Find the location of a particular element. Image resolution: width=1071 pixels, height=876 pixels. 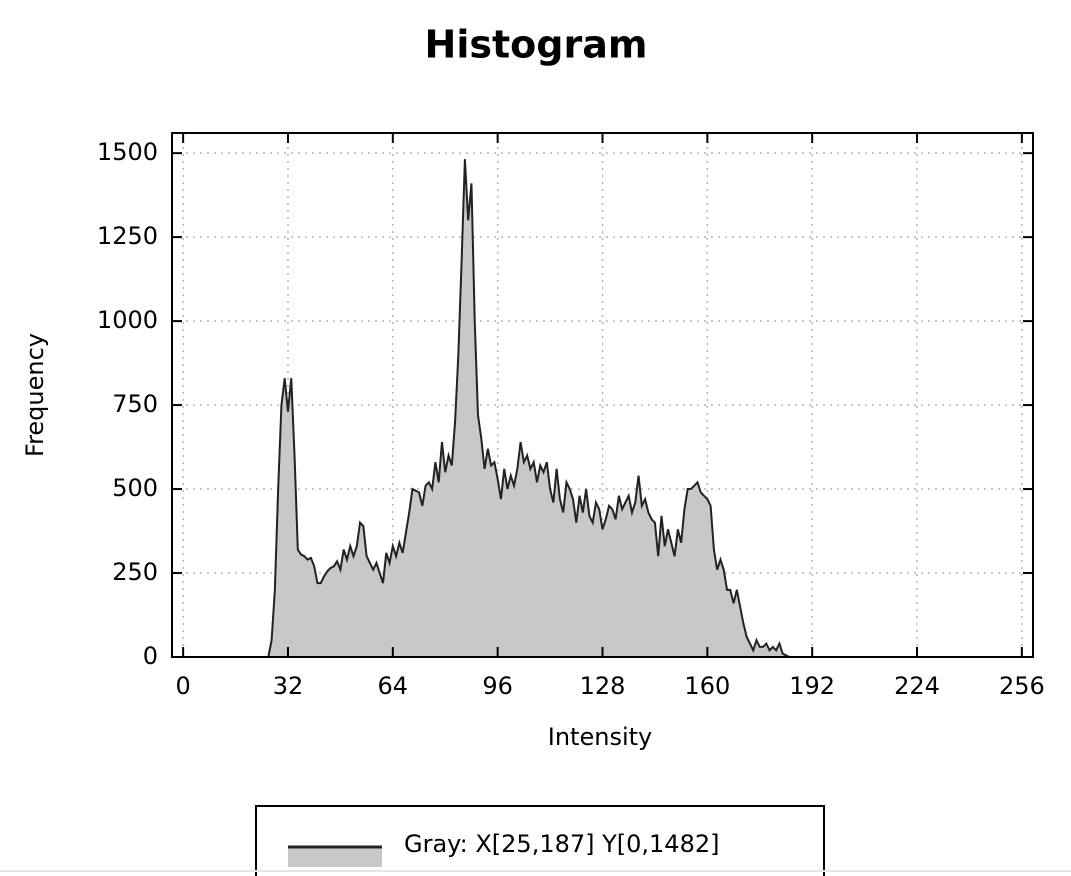

y-tick-label: 750 is located at coordinates (135, 404).